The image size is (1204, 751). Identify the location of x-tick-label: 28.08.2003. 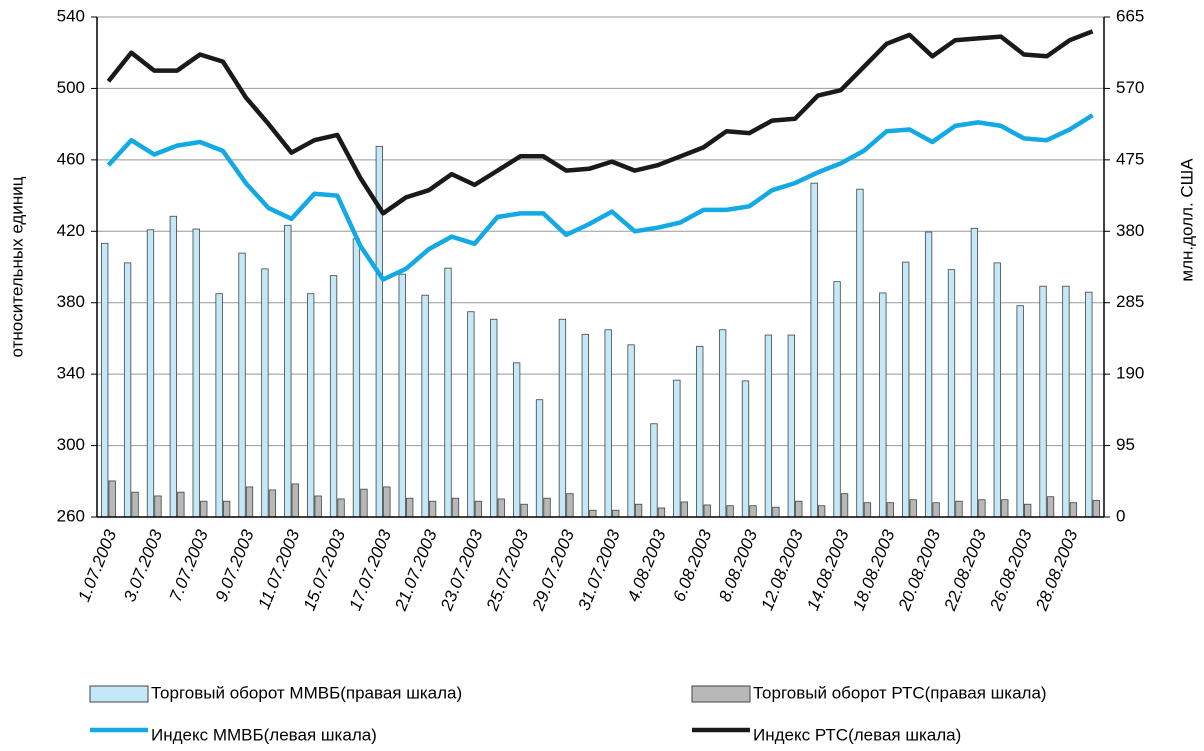
(1057, 570).